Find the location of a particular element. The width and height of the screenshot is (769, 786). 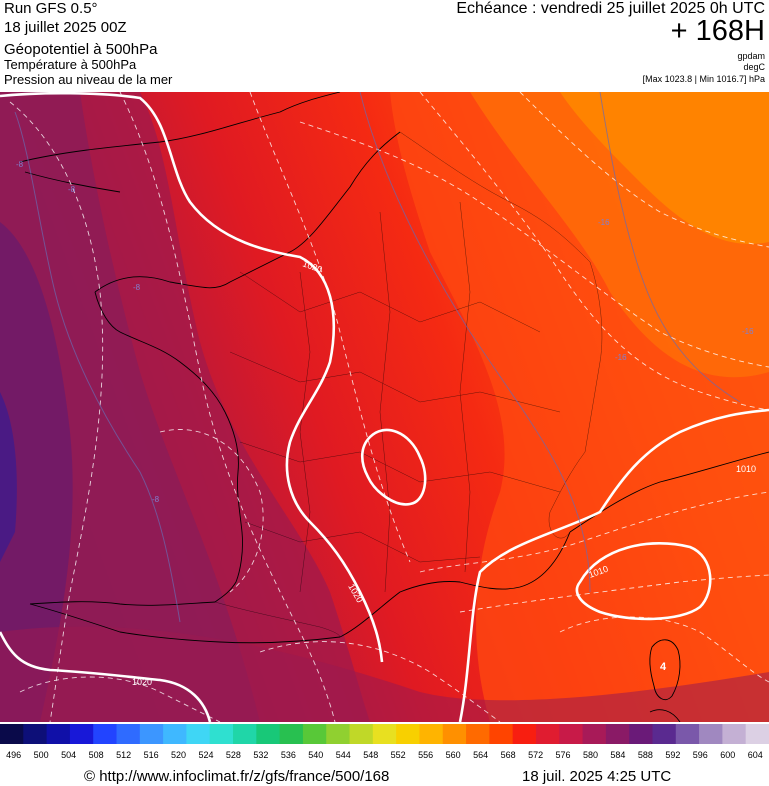

color-scale-tick: 532 is located at coordinates (260, 755).